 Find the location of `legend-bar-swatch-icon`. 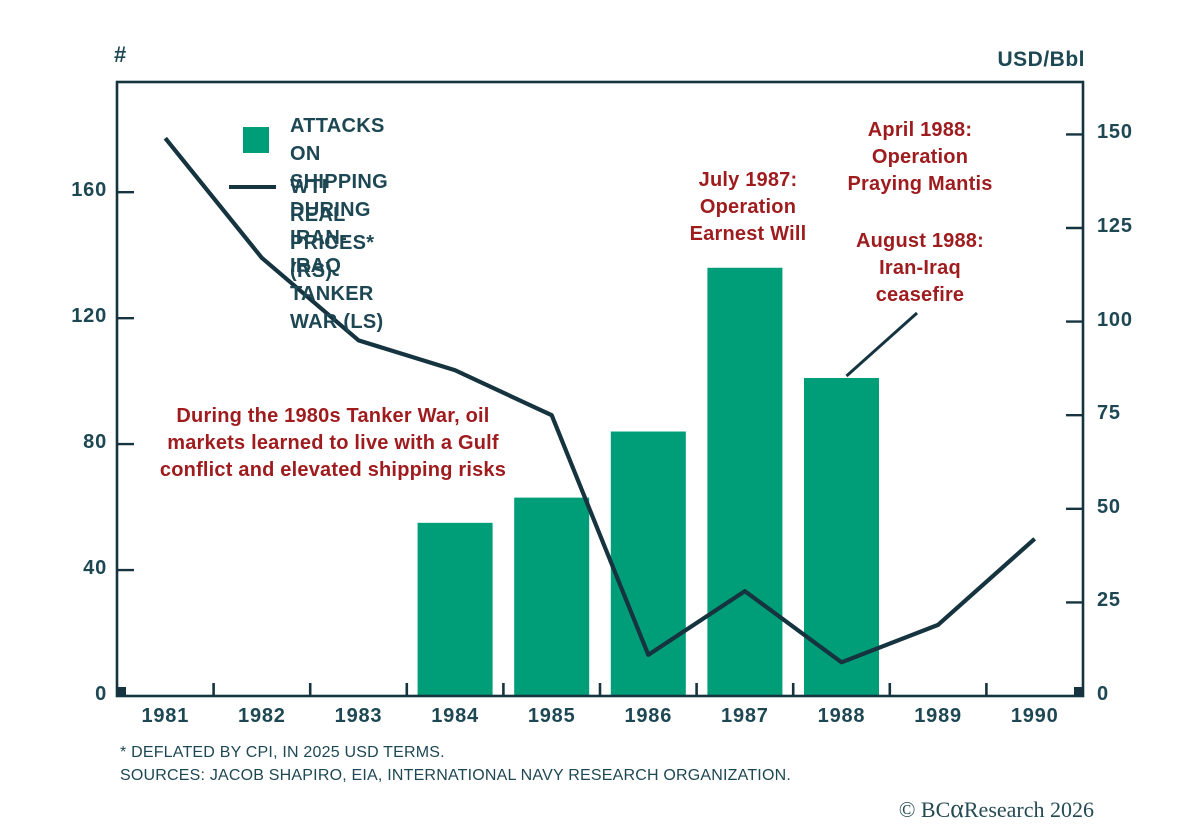

legend-bar-swatch-icon is located at coordinates (256, 140).